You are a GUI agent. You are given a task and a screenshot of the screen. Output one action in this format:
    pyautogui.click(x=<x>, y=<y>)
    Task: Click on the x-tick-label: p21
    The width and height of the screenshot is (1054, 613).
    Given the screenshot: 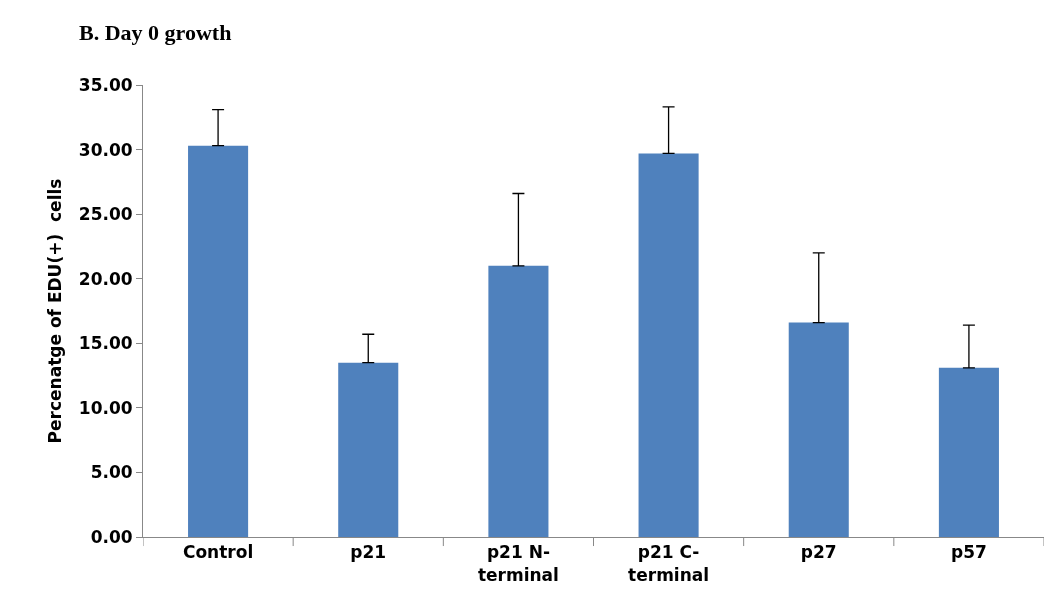 What is the action you would take?
    pyautogui.click(x=368, y=552)
    